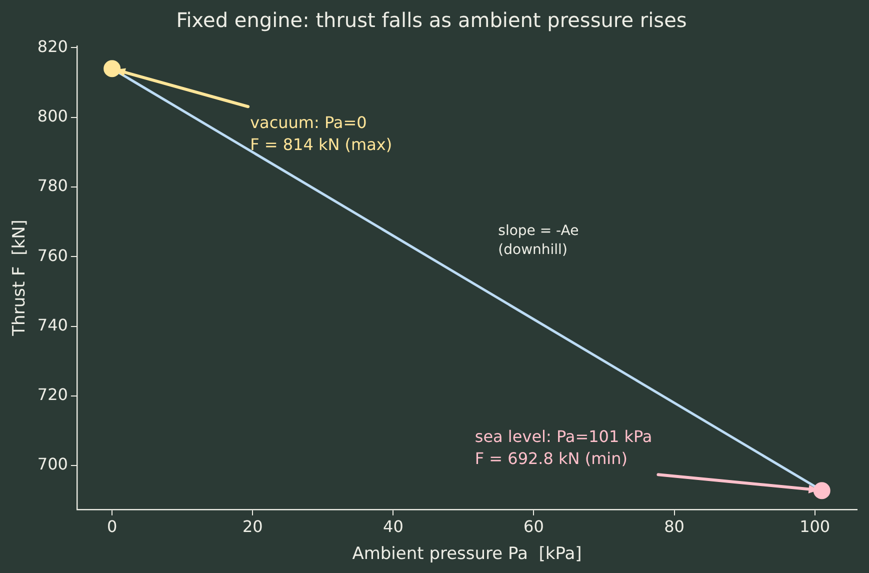  What do you see at coordinates (321, 133) in the screenshot?
I see `annotation: vacuum: Pa=0 F = 814 kN (max)` at bounding box center [321, 133].